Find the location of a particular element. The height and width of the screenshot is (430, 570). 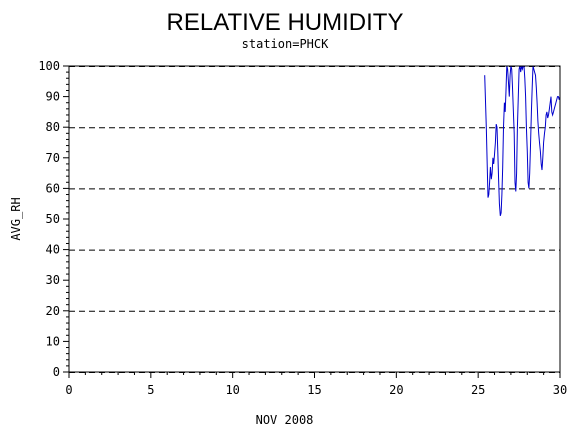

y-tick-label: 20 is located at coordinates (53, 311).